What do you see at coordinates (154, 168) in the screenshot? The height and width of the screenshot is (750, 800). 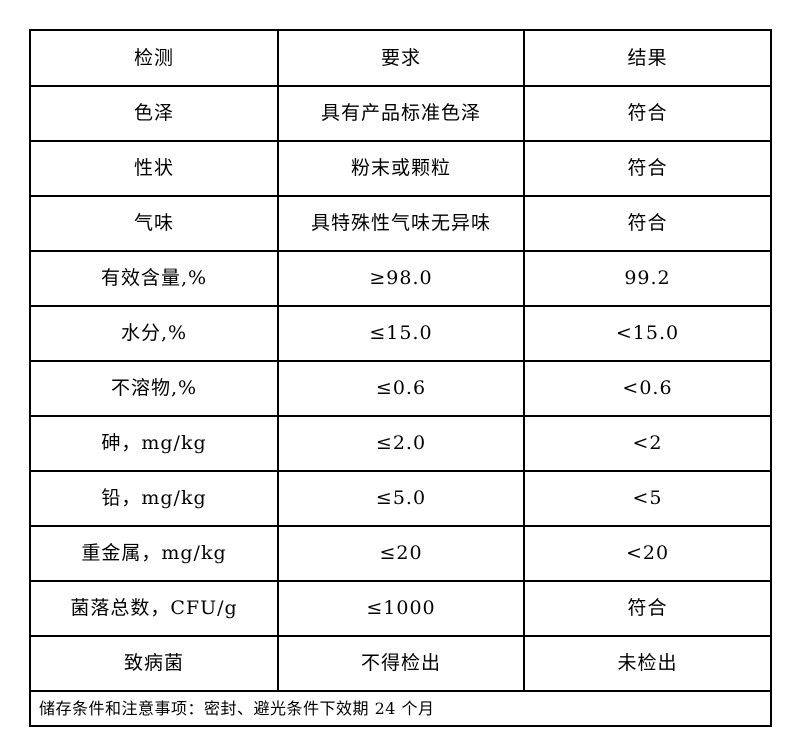 I see `test-name-cell: 性状` at bounding box center [154, 168].